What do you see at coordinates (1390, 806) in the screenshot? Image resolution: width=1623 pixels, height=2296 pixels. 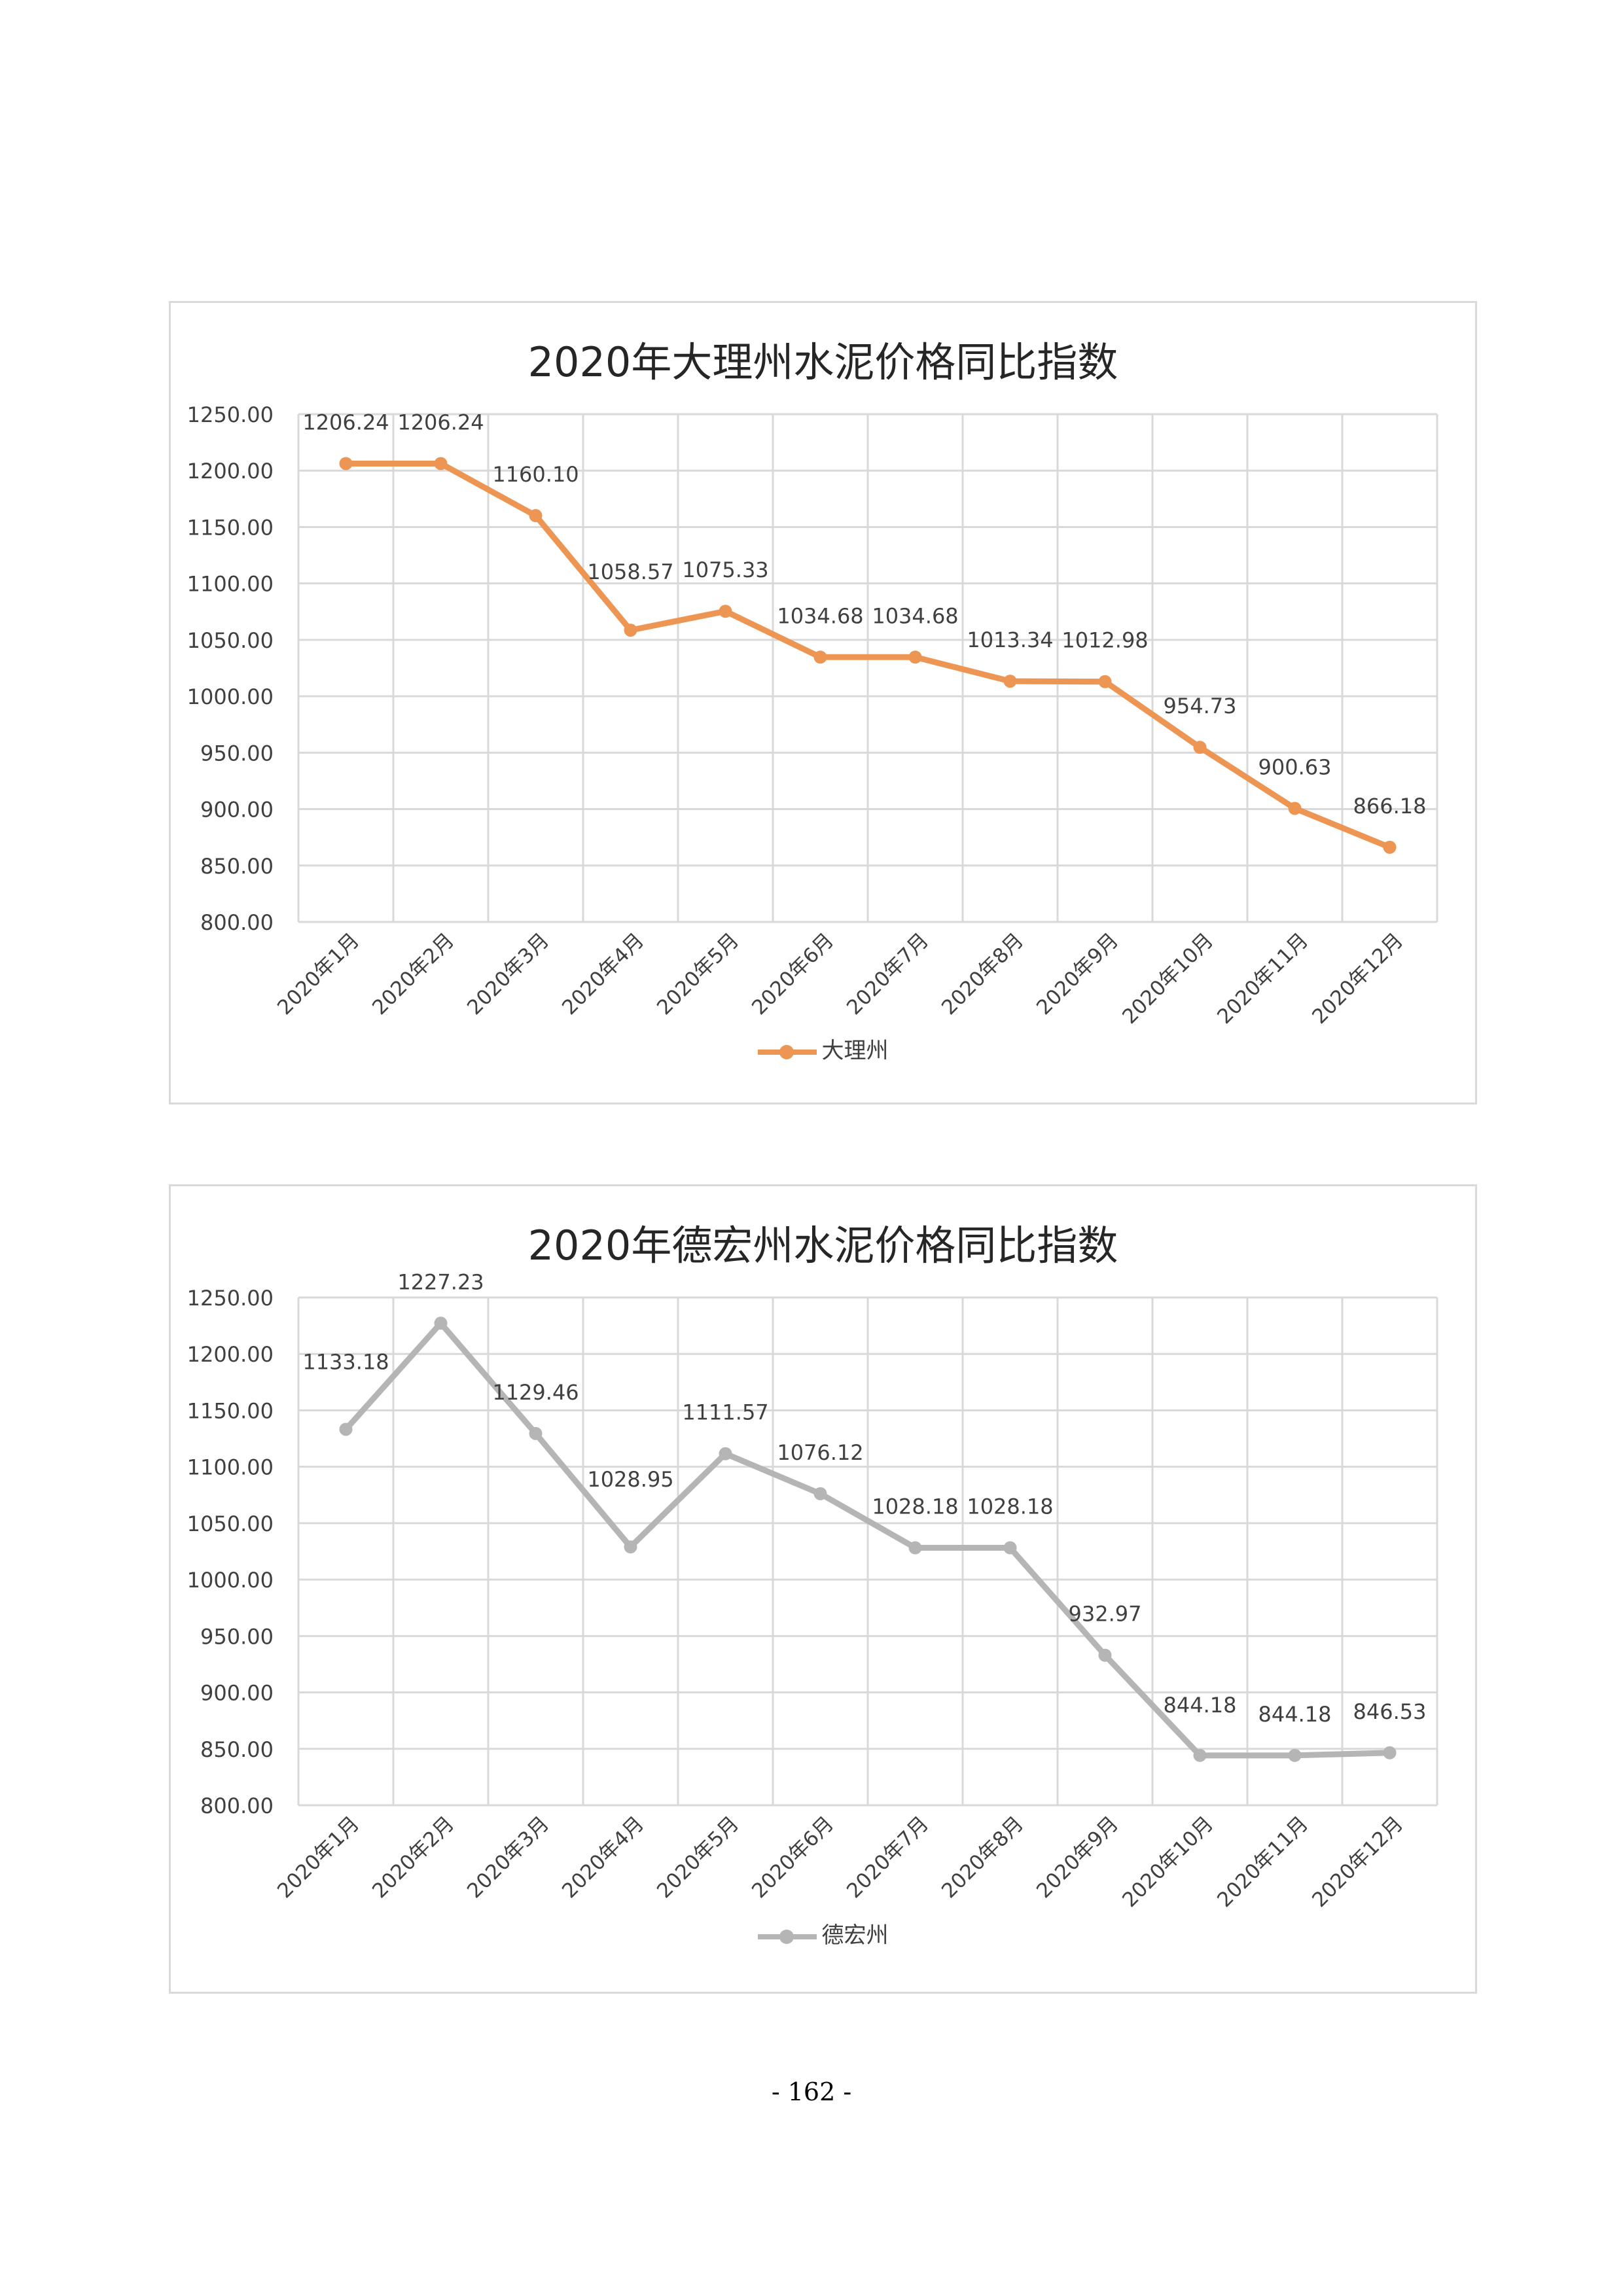 I see `data-label: 866.18` at bounding box center [1390, 806].